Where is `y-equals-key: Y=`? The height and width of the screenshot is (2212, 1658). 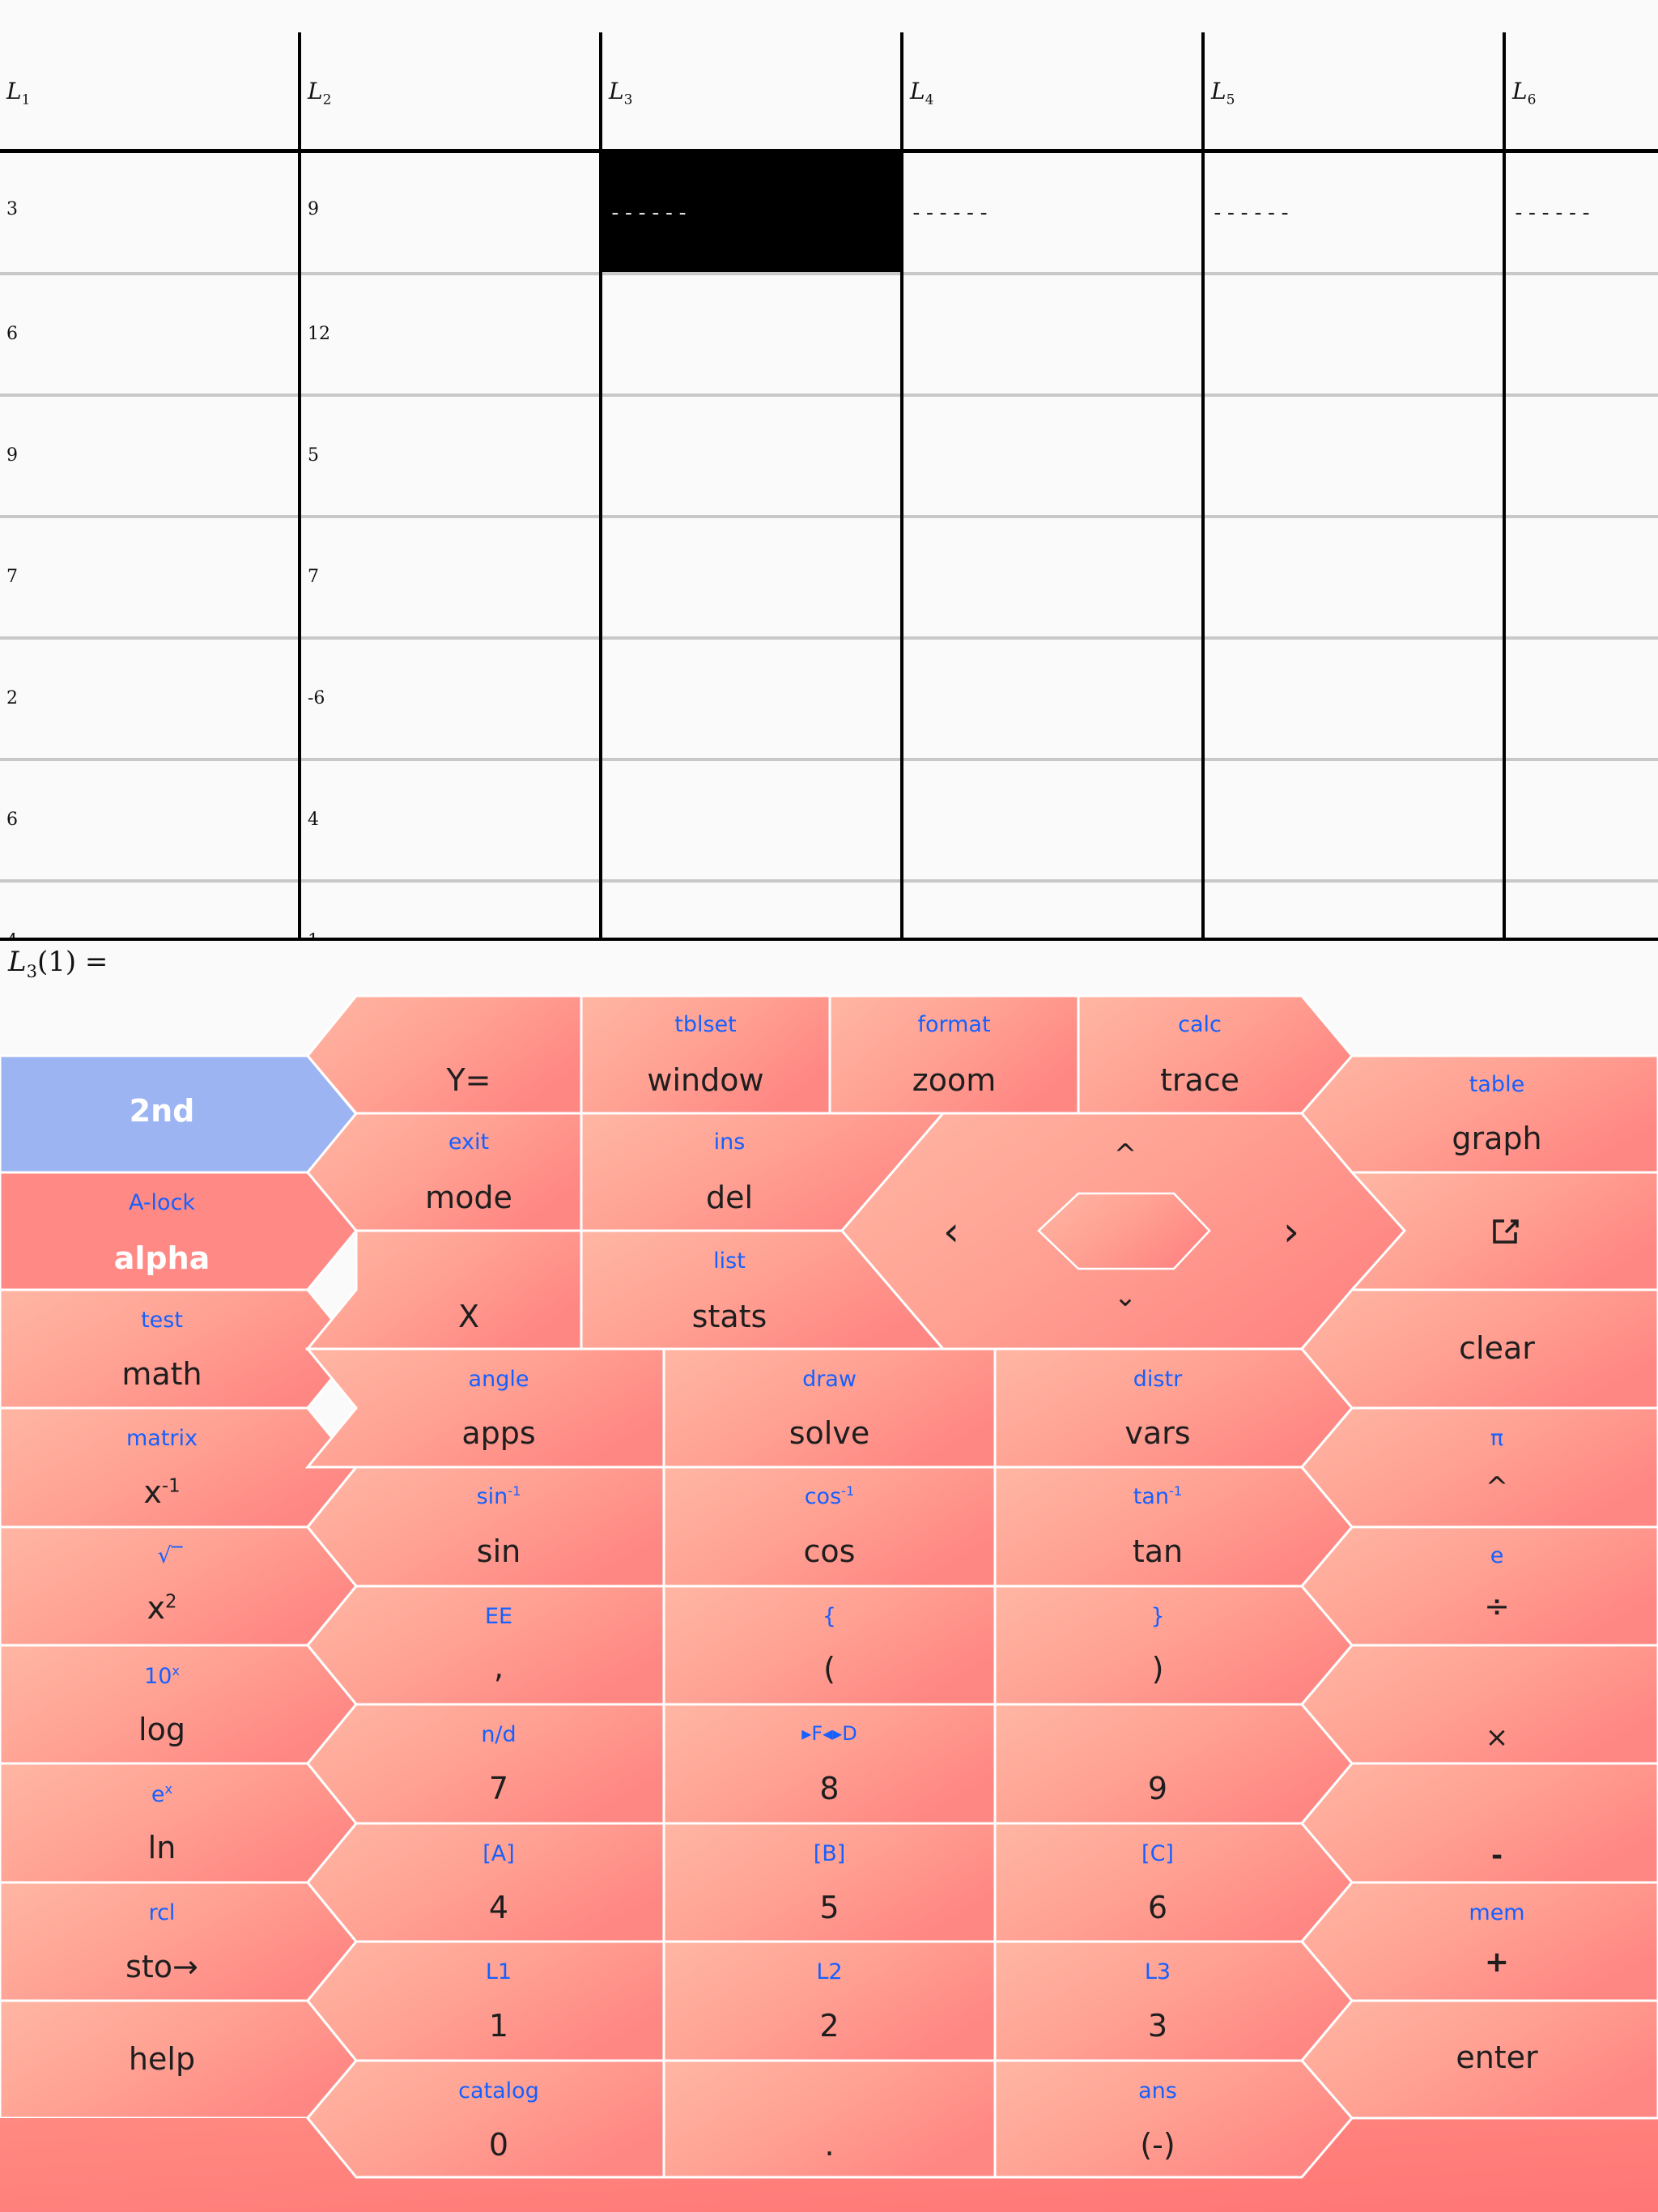
y-equals-key: Y= is located at coordinates (468, 1080).